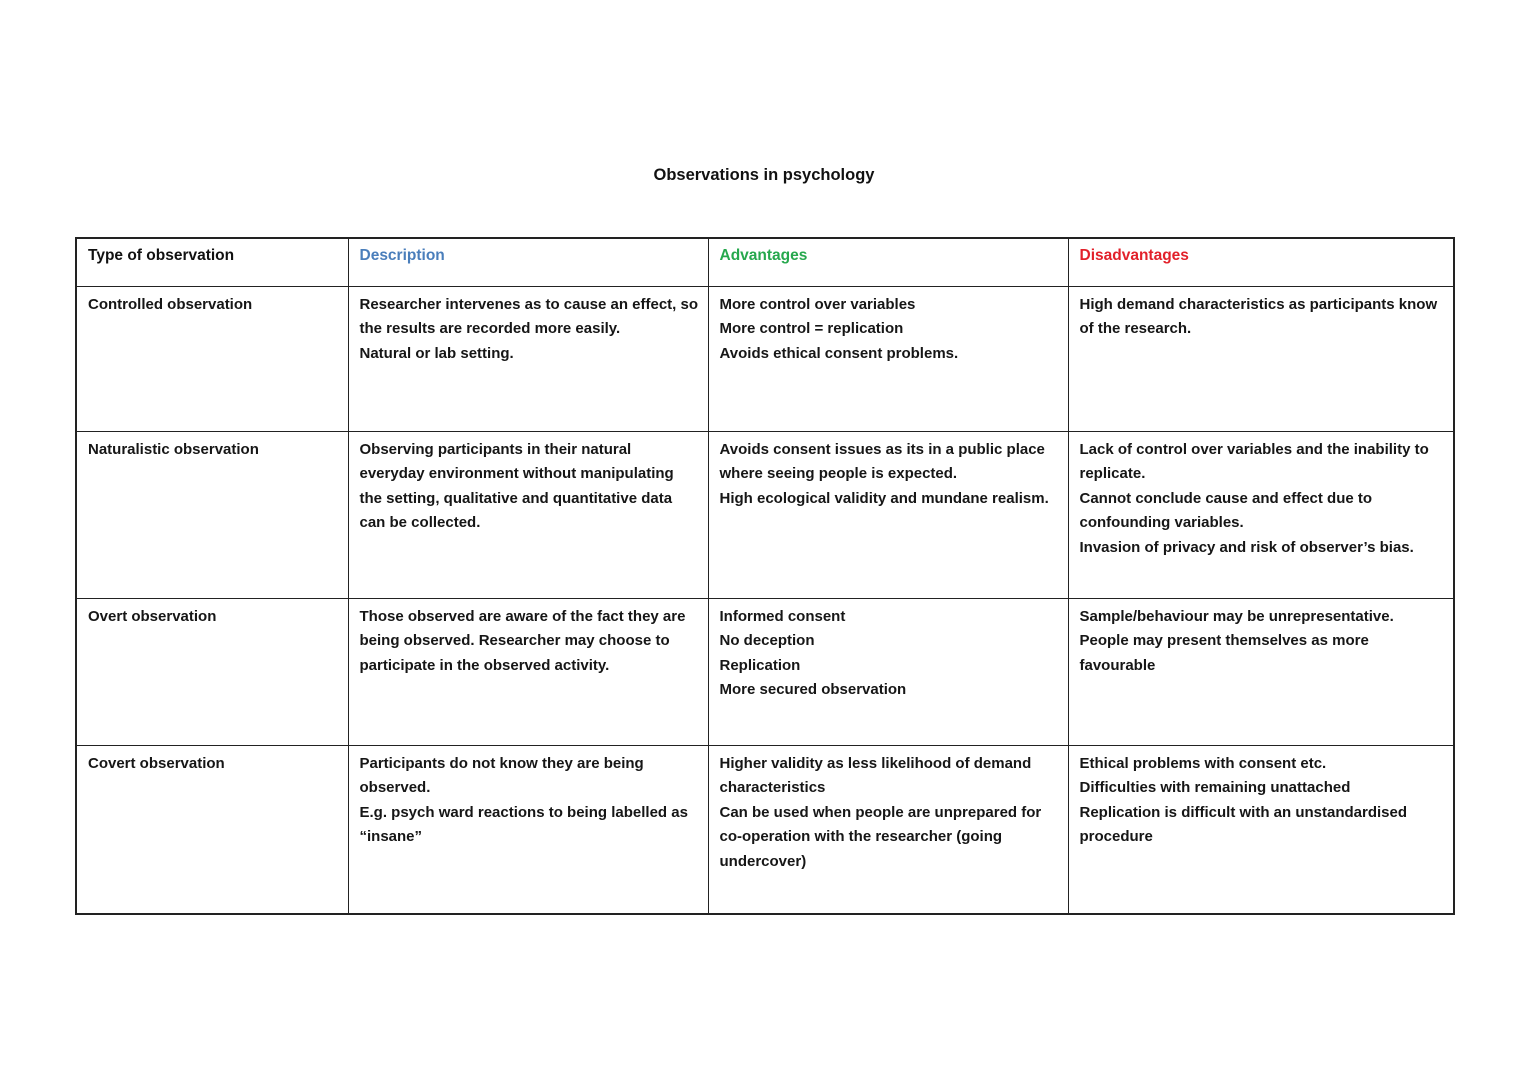 This screenshot has height=1080, width=1528. What do you see at coordinates (888, 262) in the screenshot?
I see `column-header-advantages: Advantages` at bounding box center [888, 262].